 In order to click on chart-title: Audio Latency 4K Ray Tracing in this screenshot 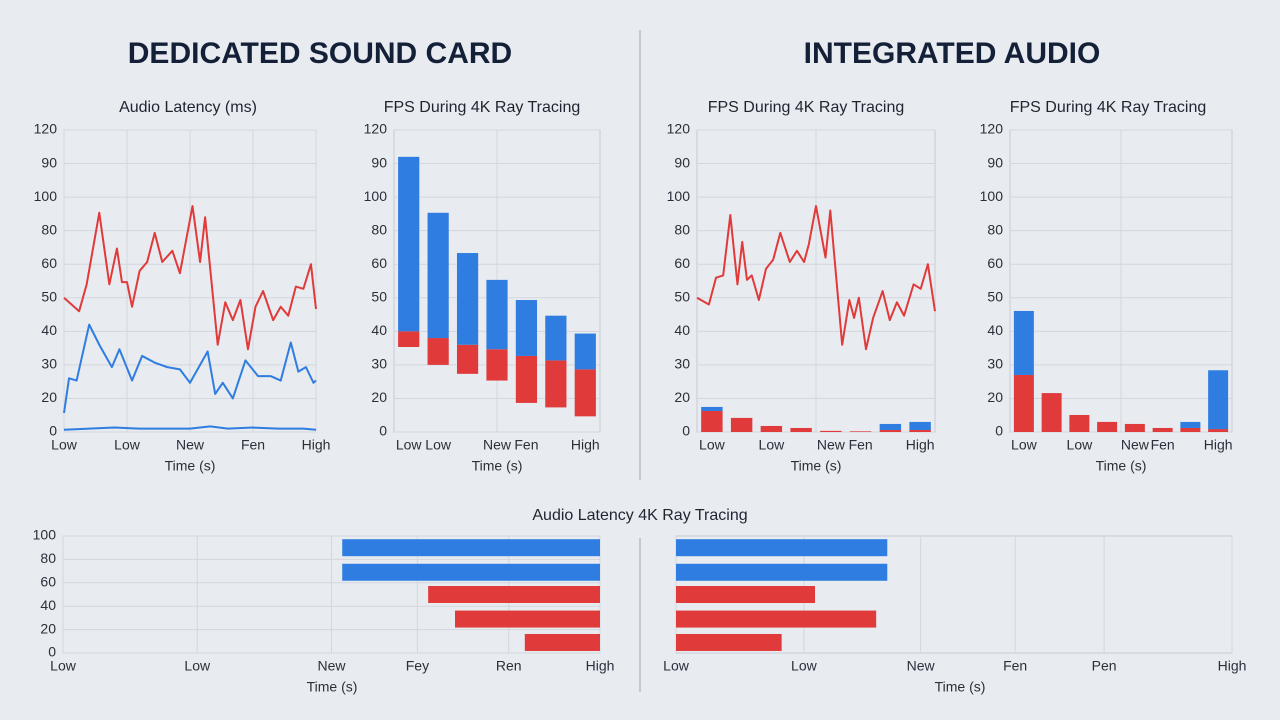, I will do `click(639, 515)`.